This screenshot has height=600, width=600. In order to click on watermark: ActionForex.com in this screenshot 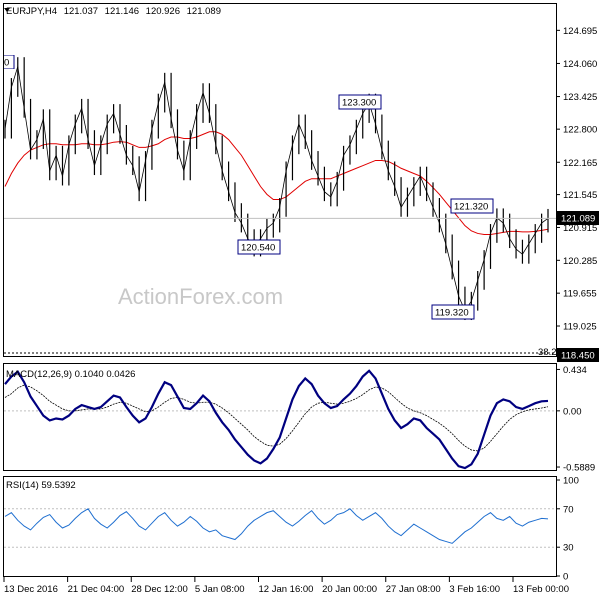, I will do `click(200, 296)`.